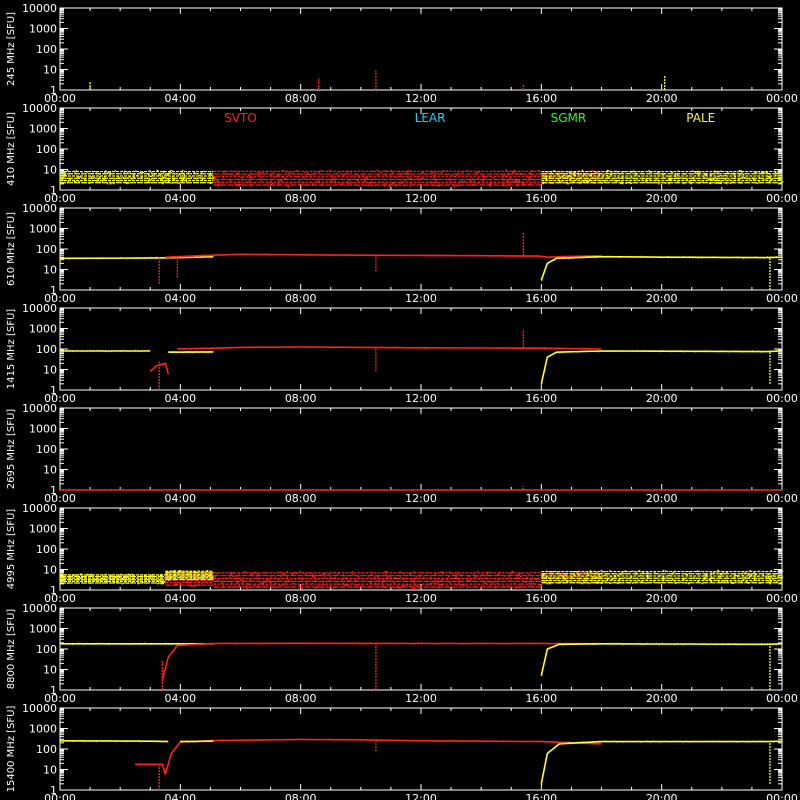 This screenshot has width=800, height=800. Describe the element at coordinates (11, 749) in the screenshot. I see `y-axis-label: 15400 MHz [SFU]` at that location.